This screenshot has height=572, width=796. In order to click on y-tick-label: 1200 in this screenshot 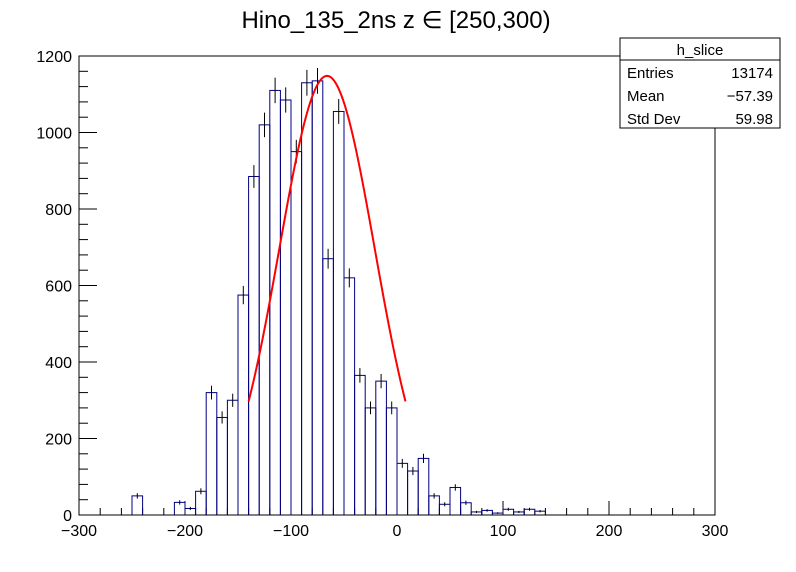, I will do `click(54, 57)`.